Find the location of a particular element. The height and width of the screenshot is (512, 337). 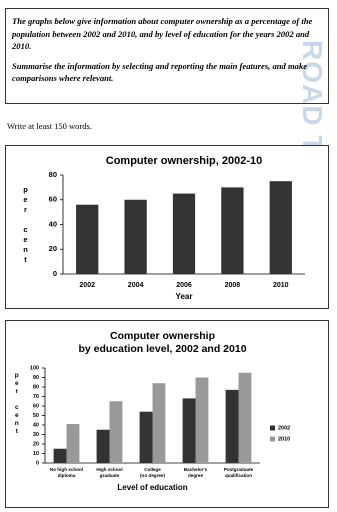

y-tick-label: 100 is located at coordinates (34, 368).